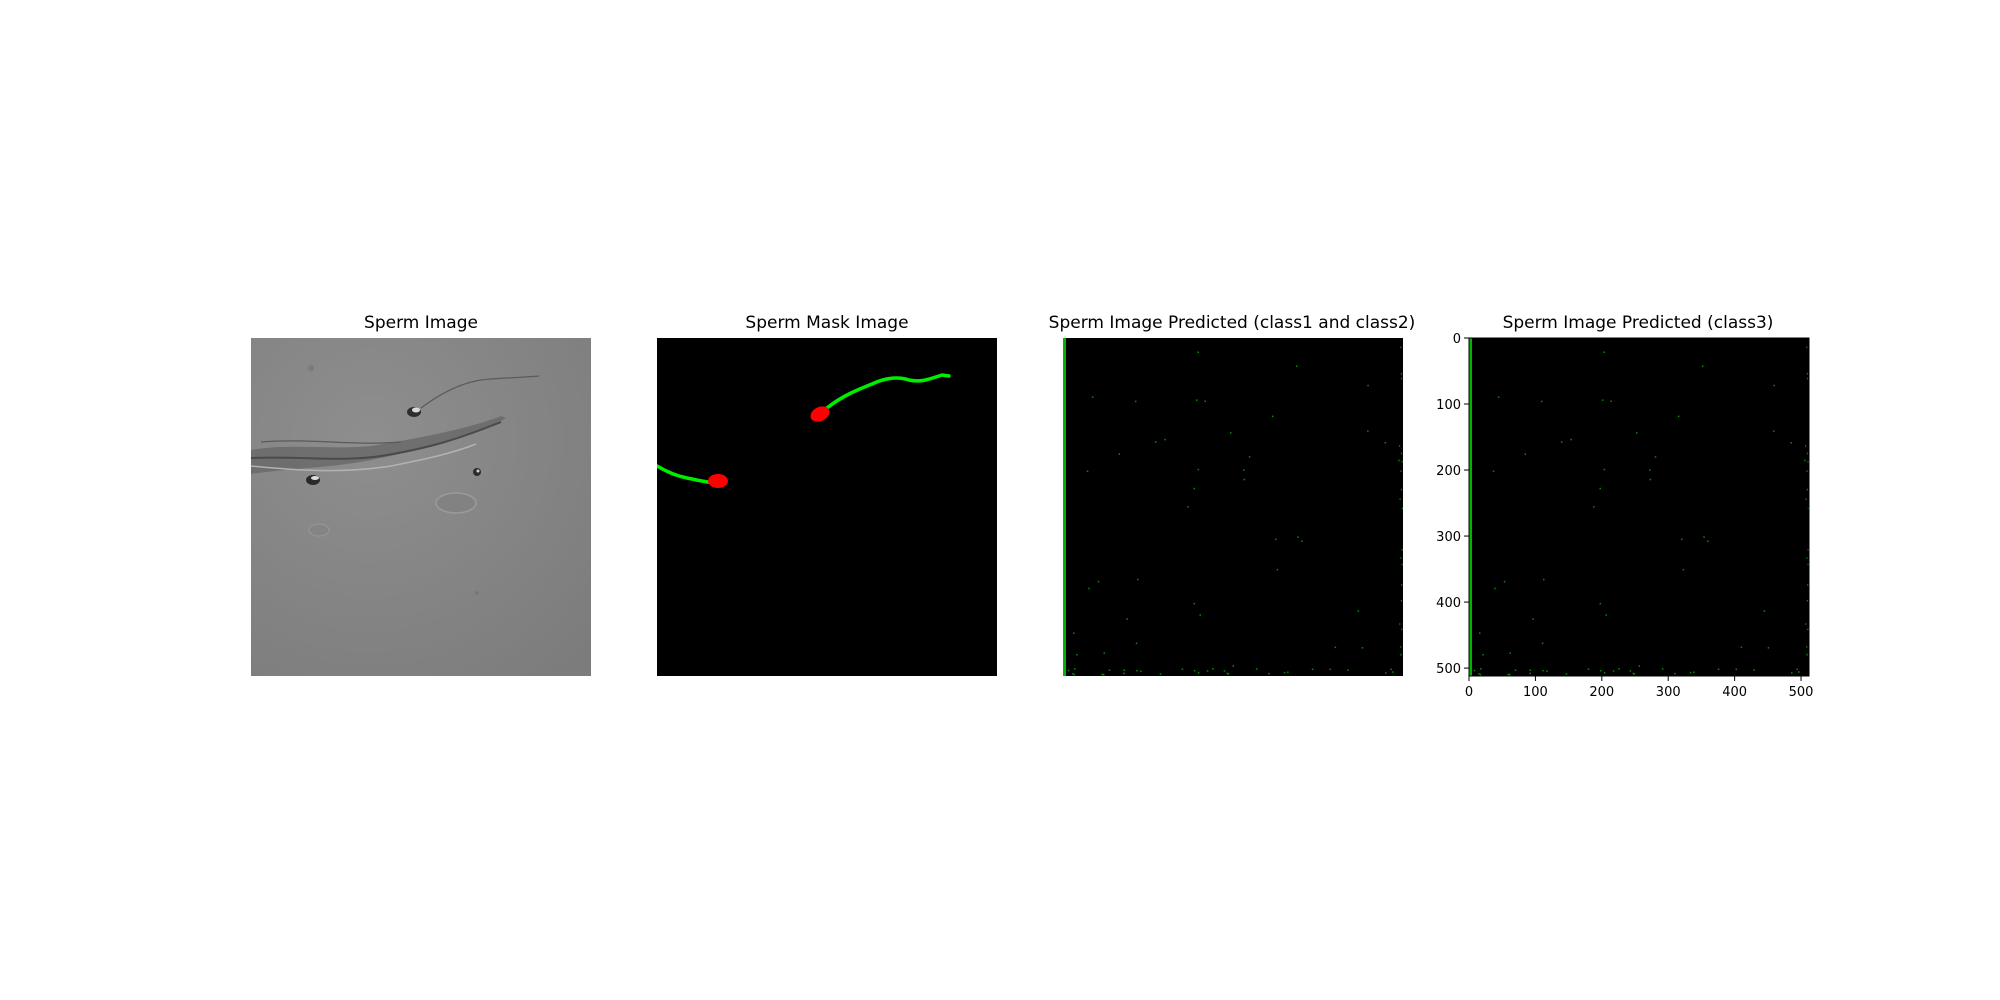 The image size is (2000, 1000). I want to click on mask-head-lower, so click(718, 481).